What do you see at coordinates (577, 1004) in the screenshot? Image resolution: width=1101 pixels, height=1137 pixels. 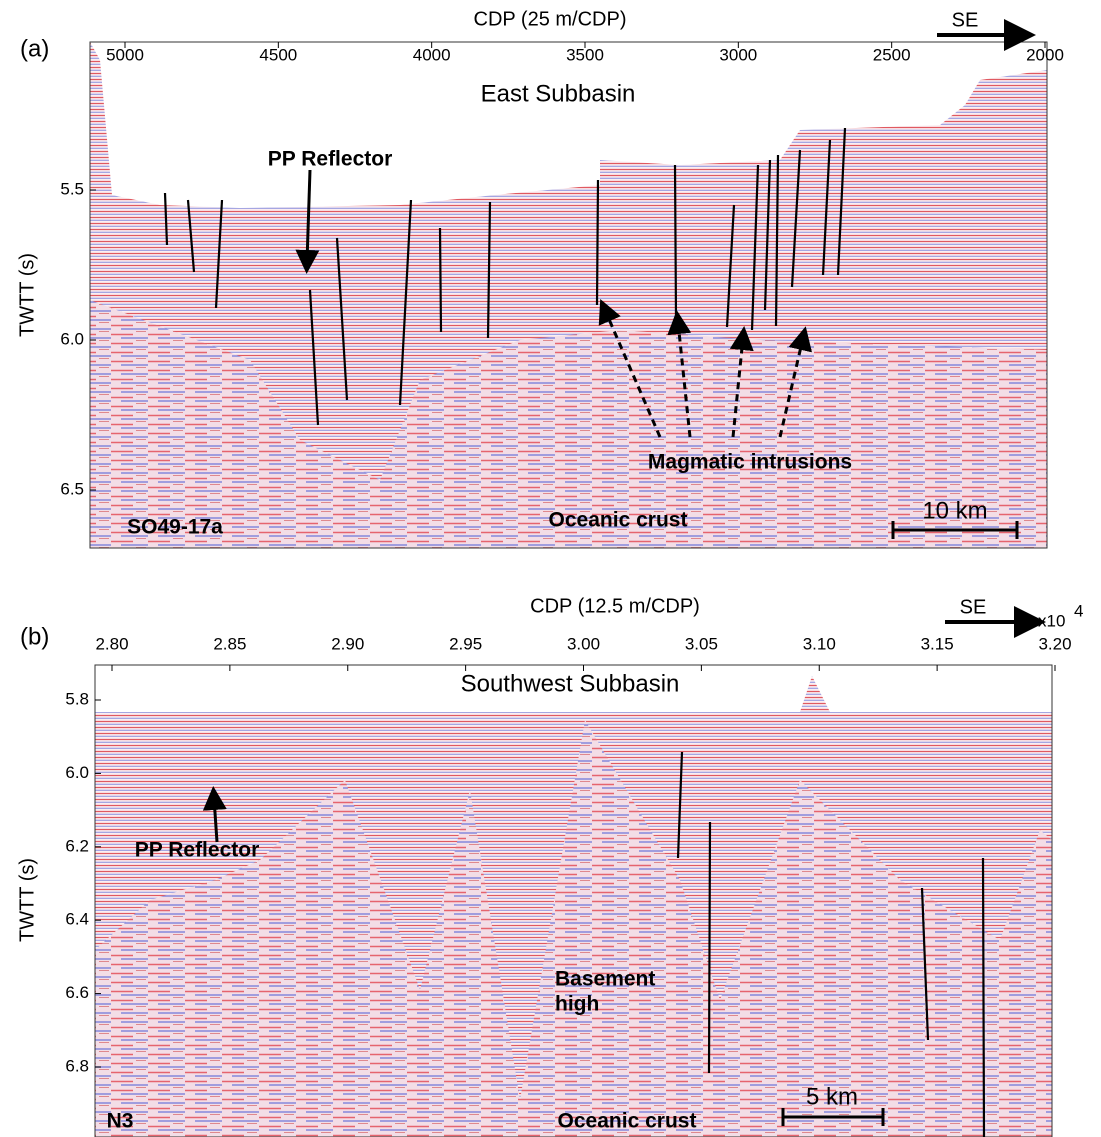 I see `annotation: high` at bounding box center [577, 1004].